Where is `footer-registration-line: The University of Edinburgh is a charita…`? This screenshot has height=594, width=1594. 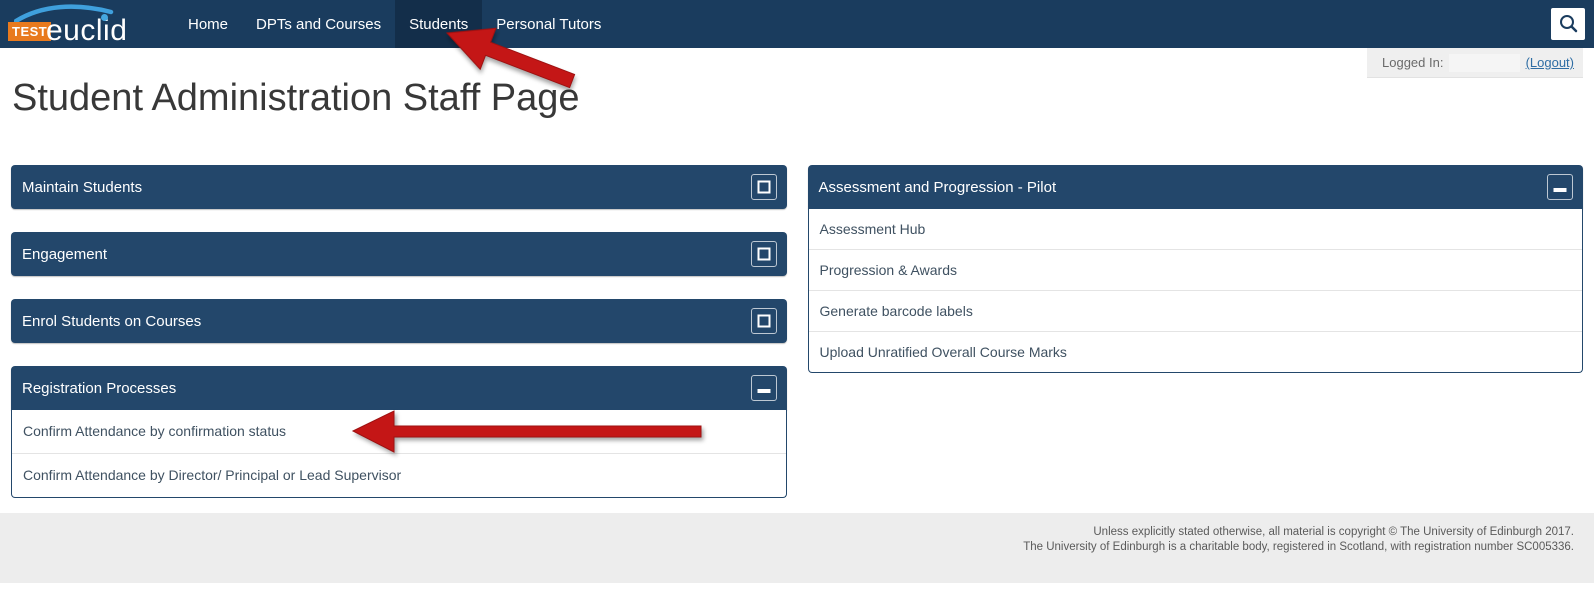 footer-registration-line: The University of Edinburgh is a charita… is located at coordinates (1298, 547).